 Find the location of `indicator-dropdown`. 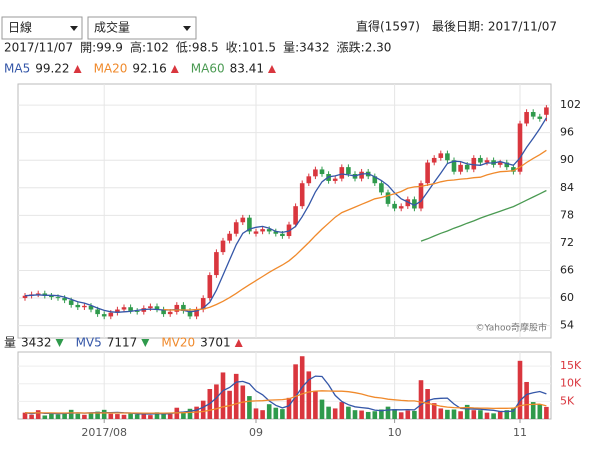

indicator-dropdown is located at coordinates (142, 28).